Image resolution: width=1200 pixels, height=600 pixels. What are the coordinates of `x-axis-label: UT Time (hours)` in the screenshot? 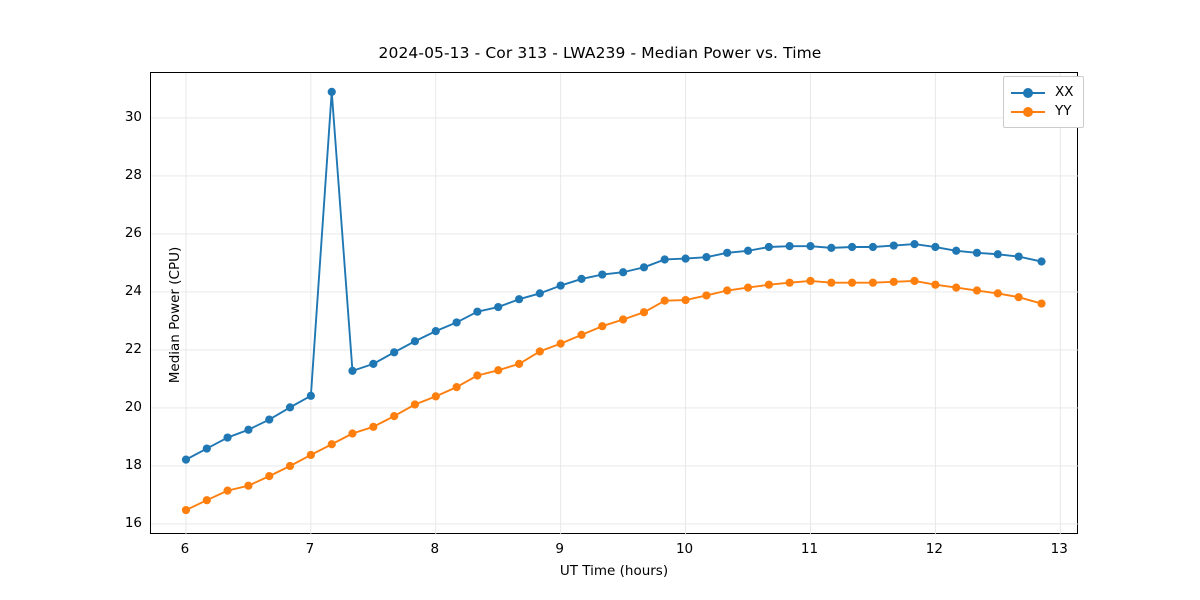 It's located at (614, 571).